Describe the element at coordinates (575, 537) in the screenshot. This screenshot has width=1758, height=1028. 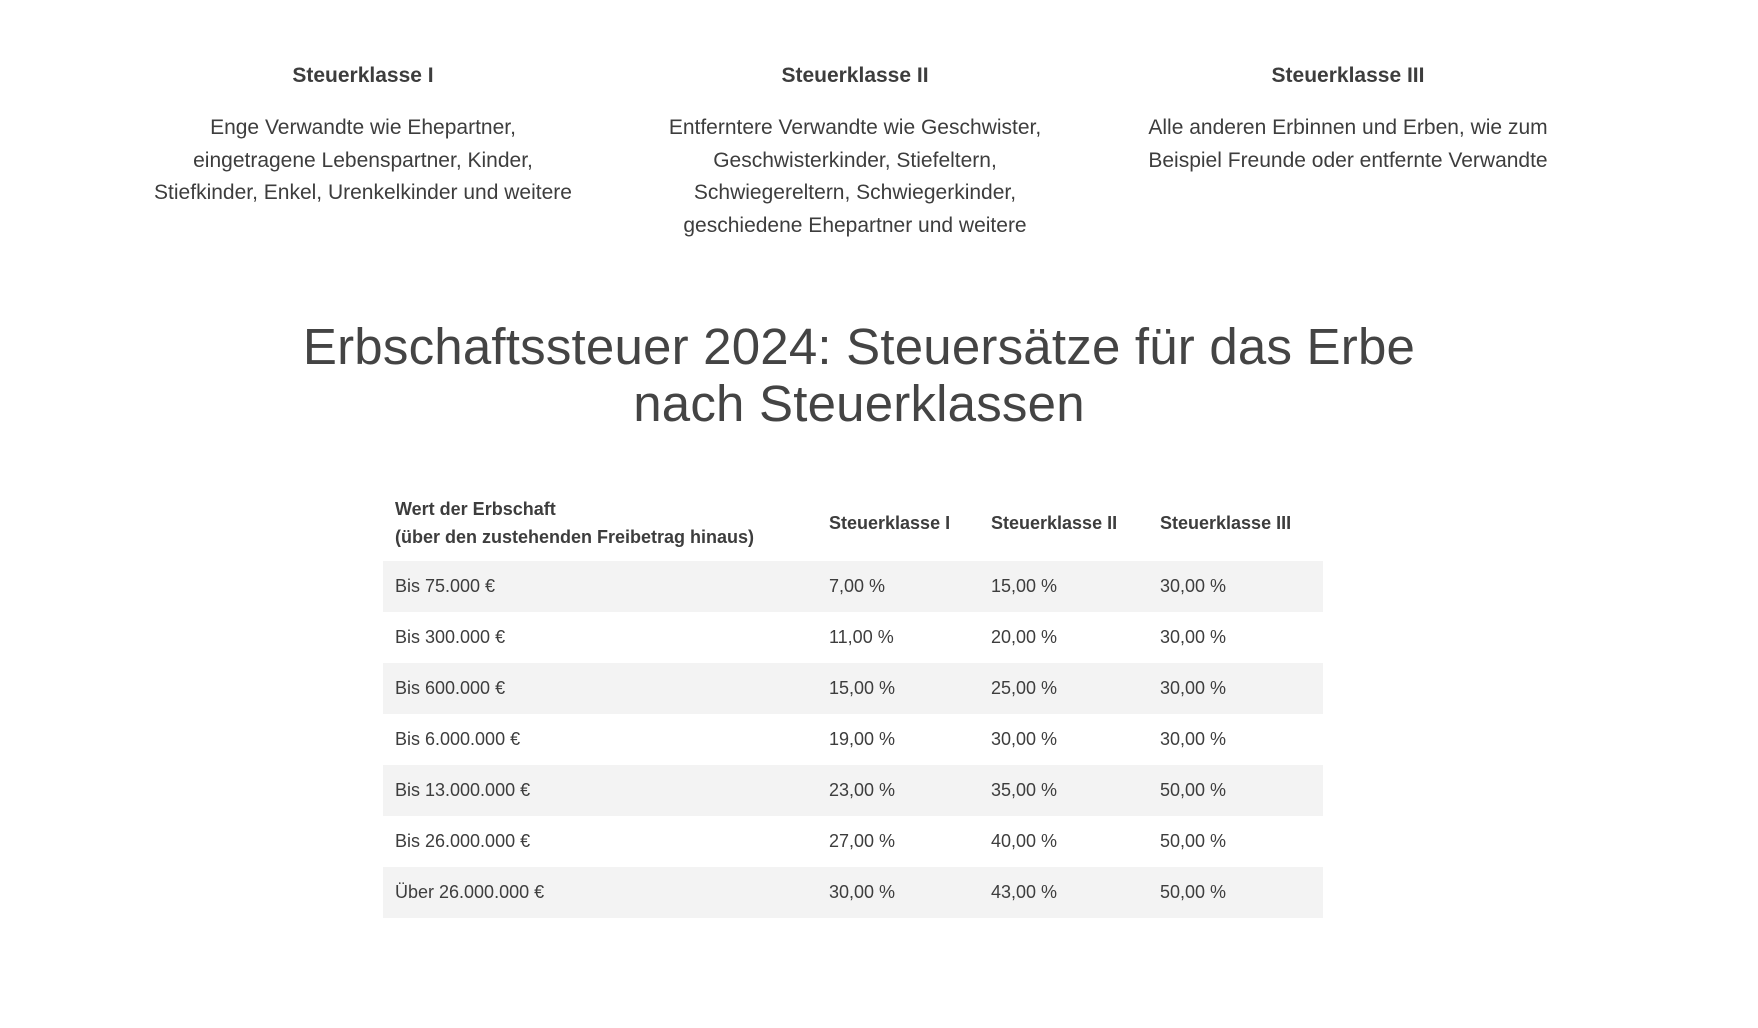
I see `header-wert-line-2: (über den zustehenden Freibetrag hinaus)` at that location.